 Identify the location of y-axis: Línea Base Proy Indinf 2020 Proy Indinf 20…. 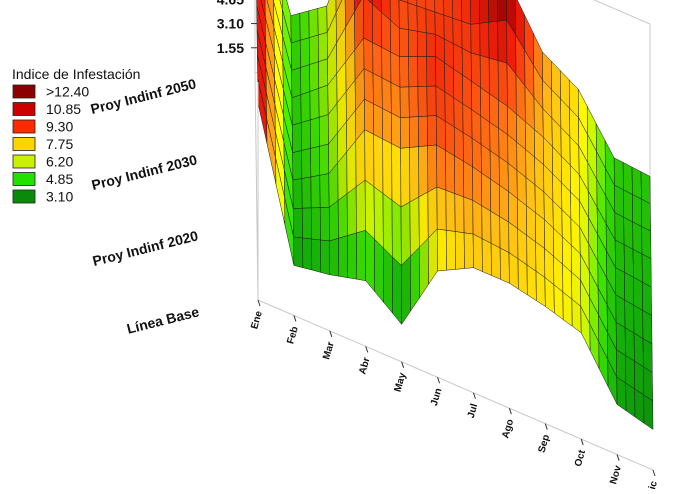
(145, 205).